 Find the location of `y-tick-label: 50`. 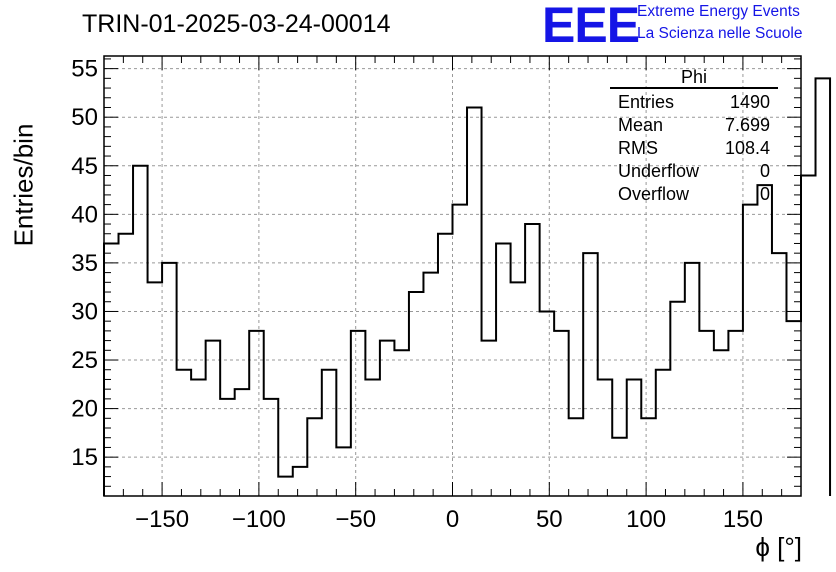

y-tick-label: 50 is located at coordinates (84, 117).